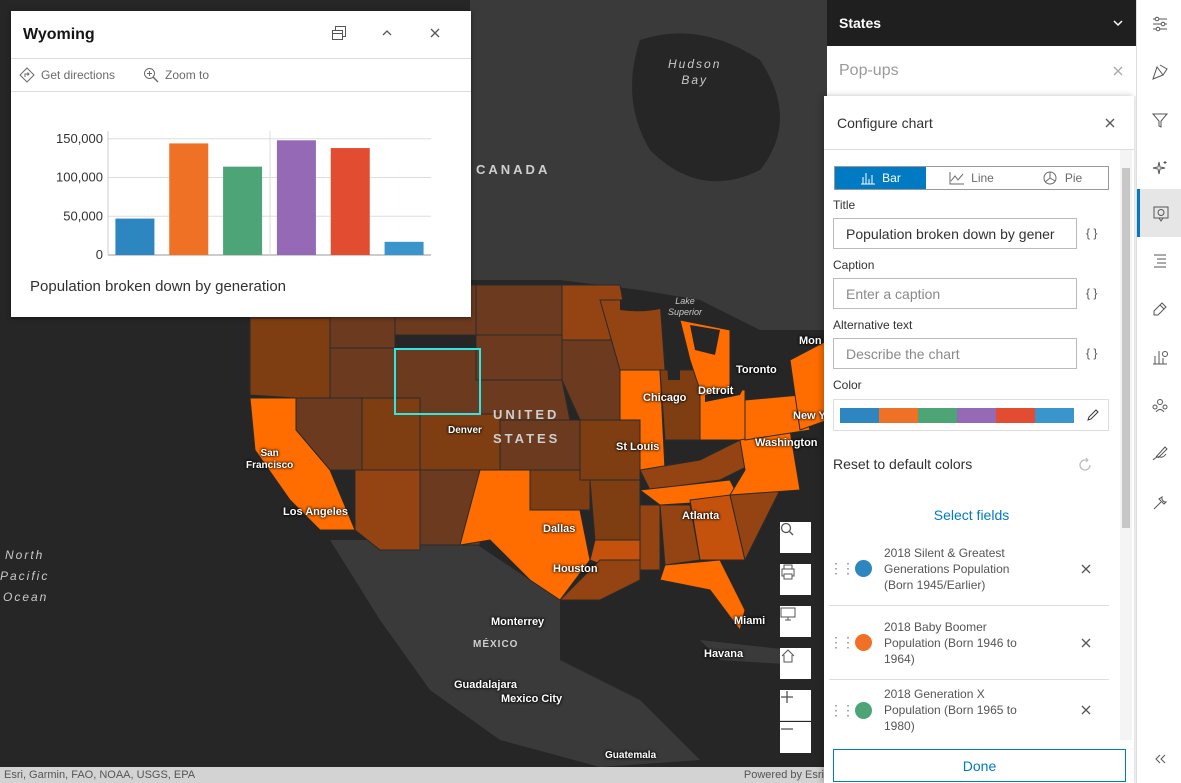 Image resolution: width=1181 pixels, height=783 pixels. Describe the element at coordinates (981, 23) in the screenshot. I see `layer-header: States` at that location.